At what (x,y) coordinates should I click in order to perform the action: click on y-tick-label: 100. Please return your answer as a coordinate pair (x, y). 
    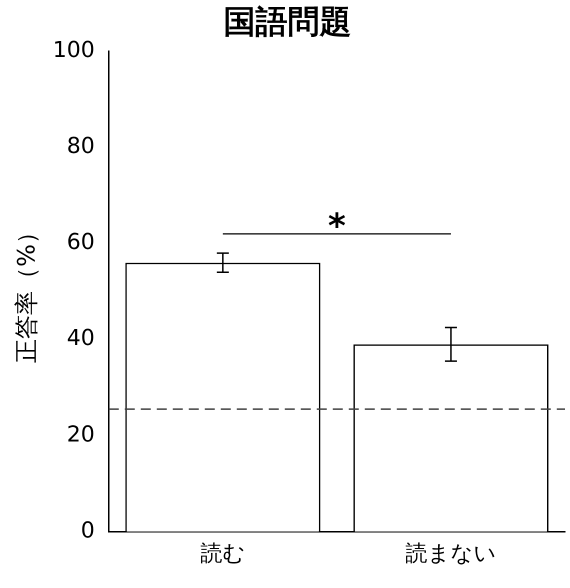
    Looking at the image, I should click on (73, 51).